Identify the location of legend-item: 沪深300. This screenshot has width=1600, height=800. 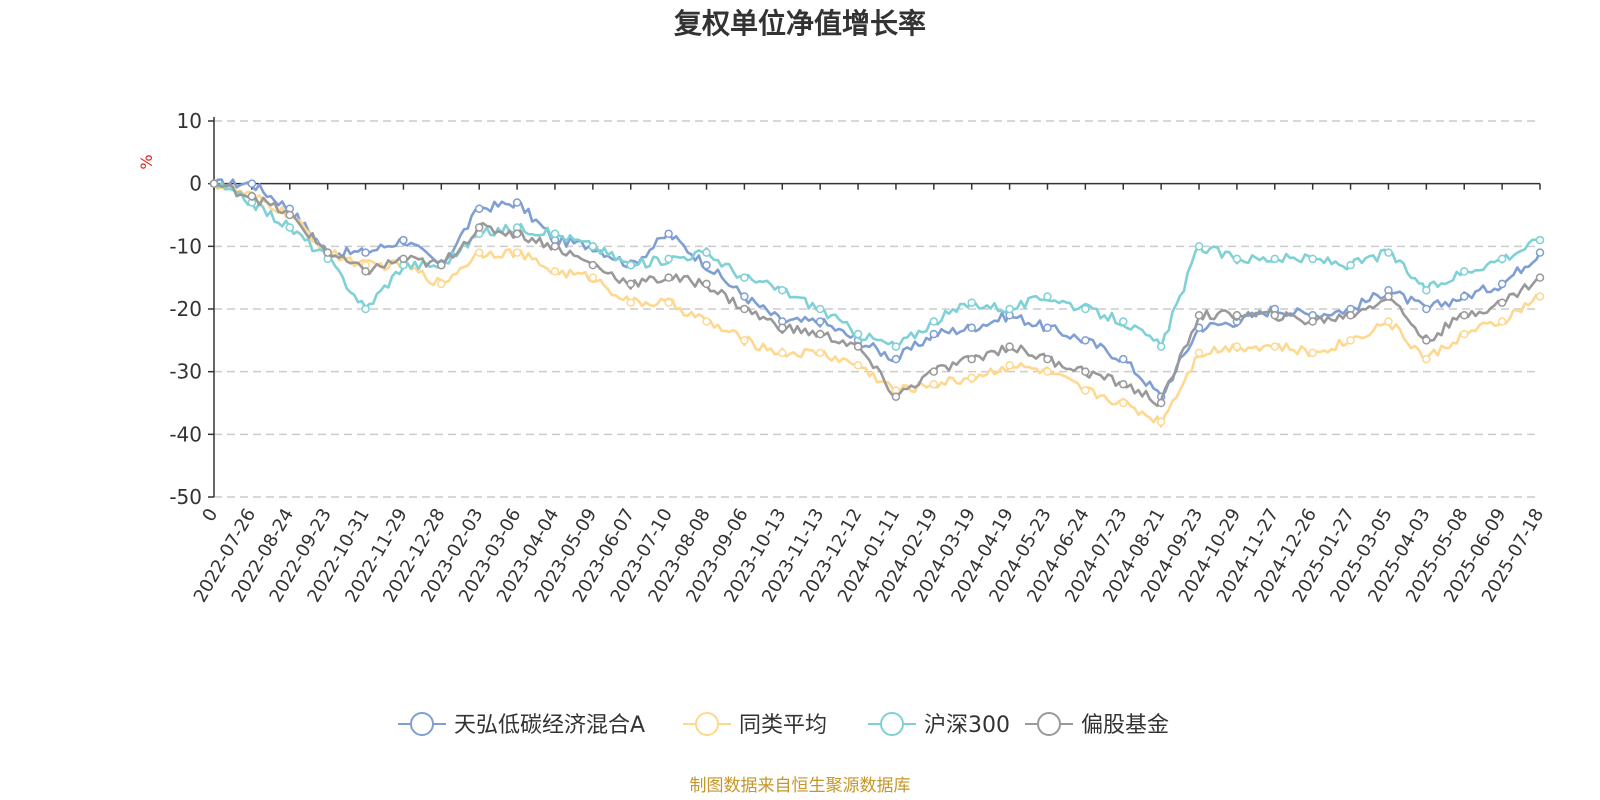
(939, 725).